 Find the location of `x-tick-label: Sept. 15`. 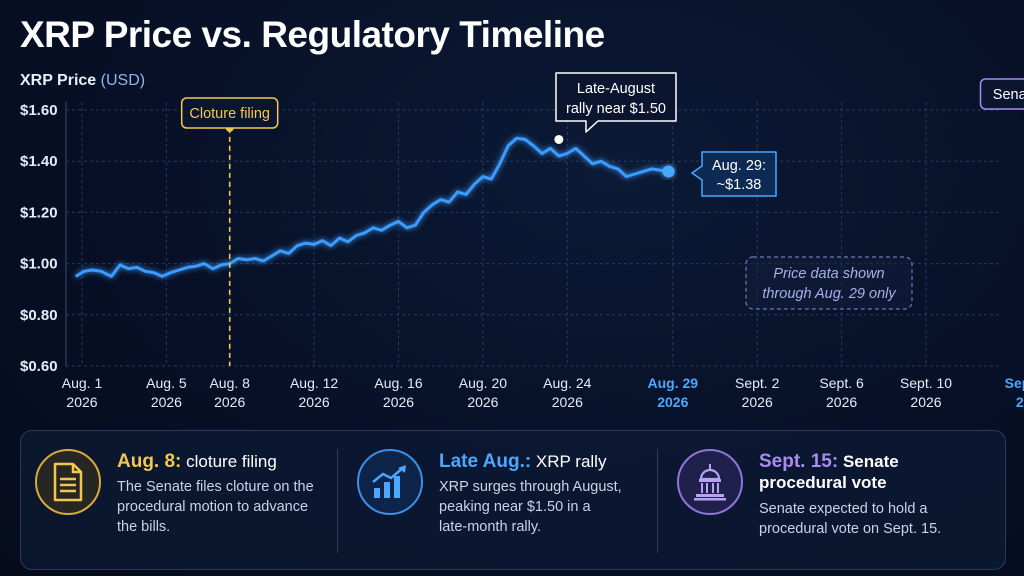

x-tick-label: Sept. 15 is located at coordinates (1014, 383).